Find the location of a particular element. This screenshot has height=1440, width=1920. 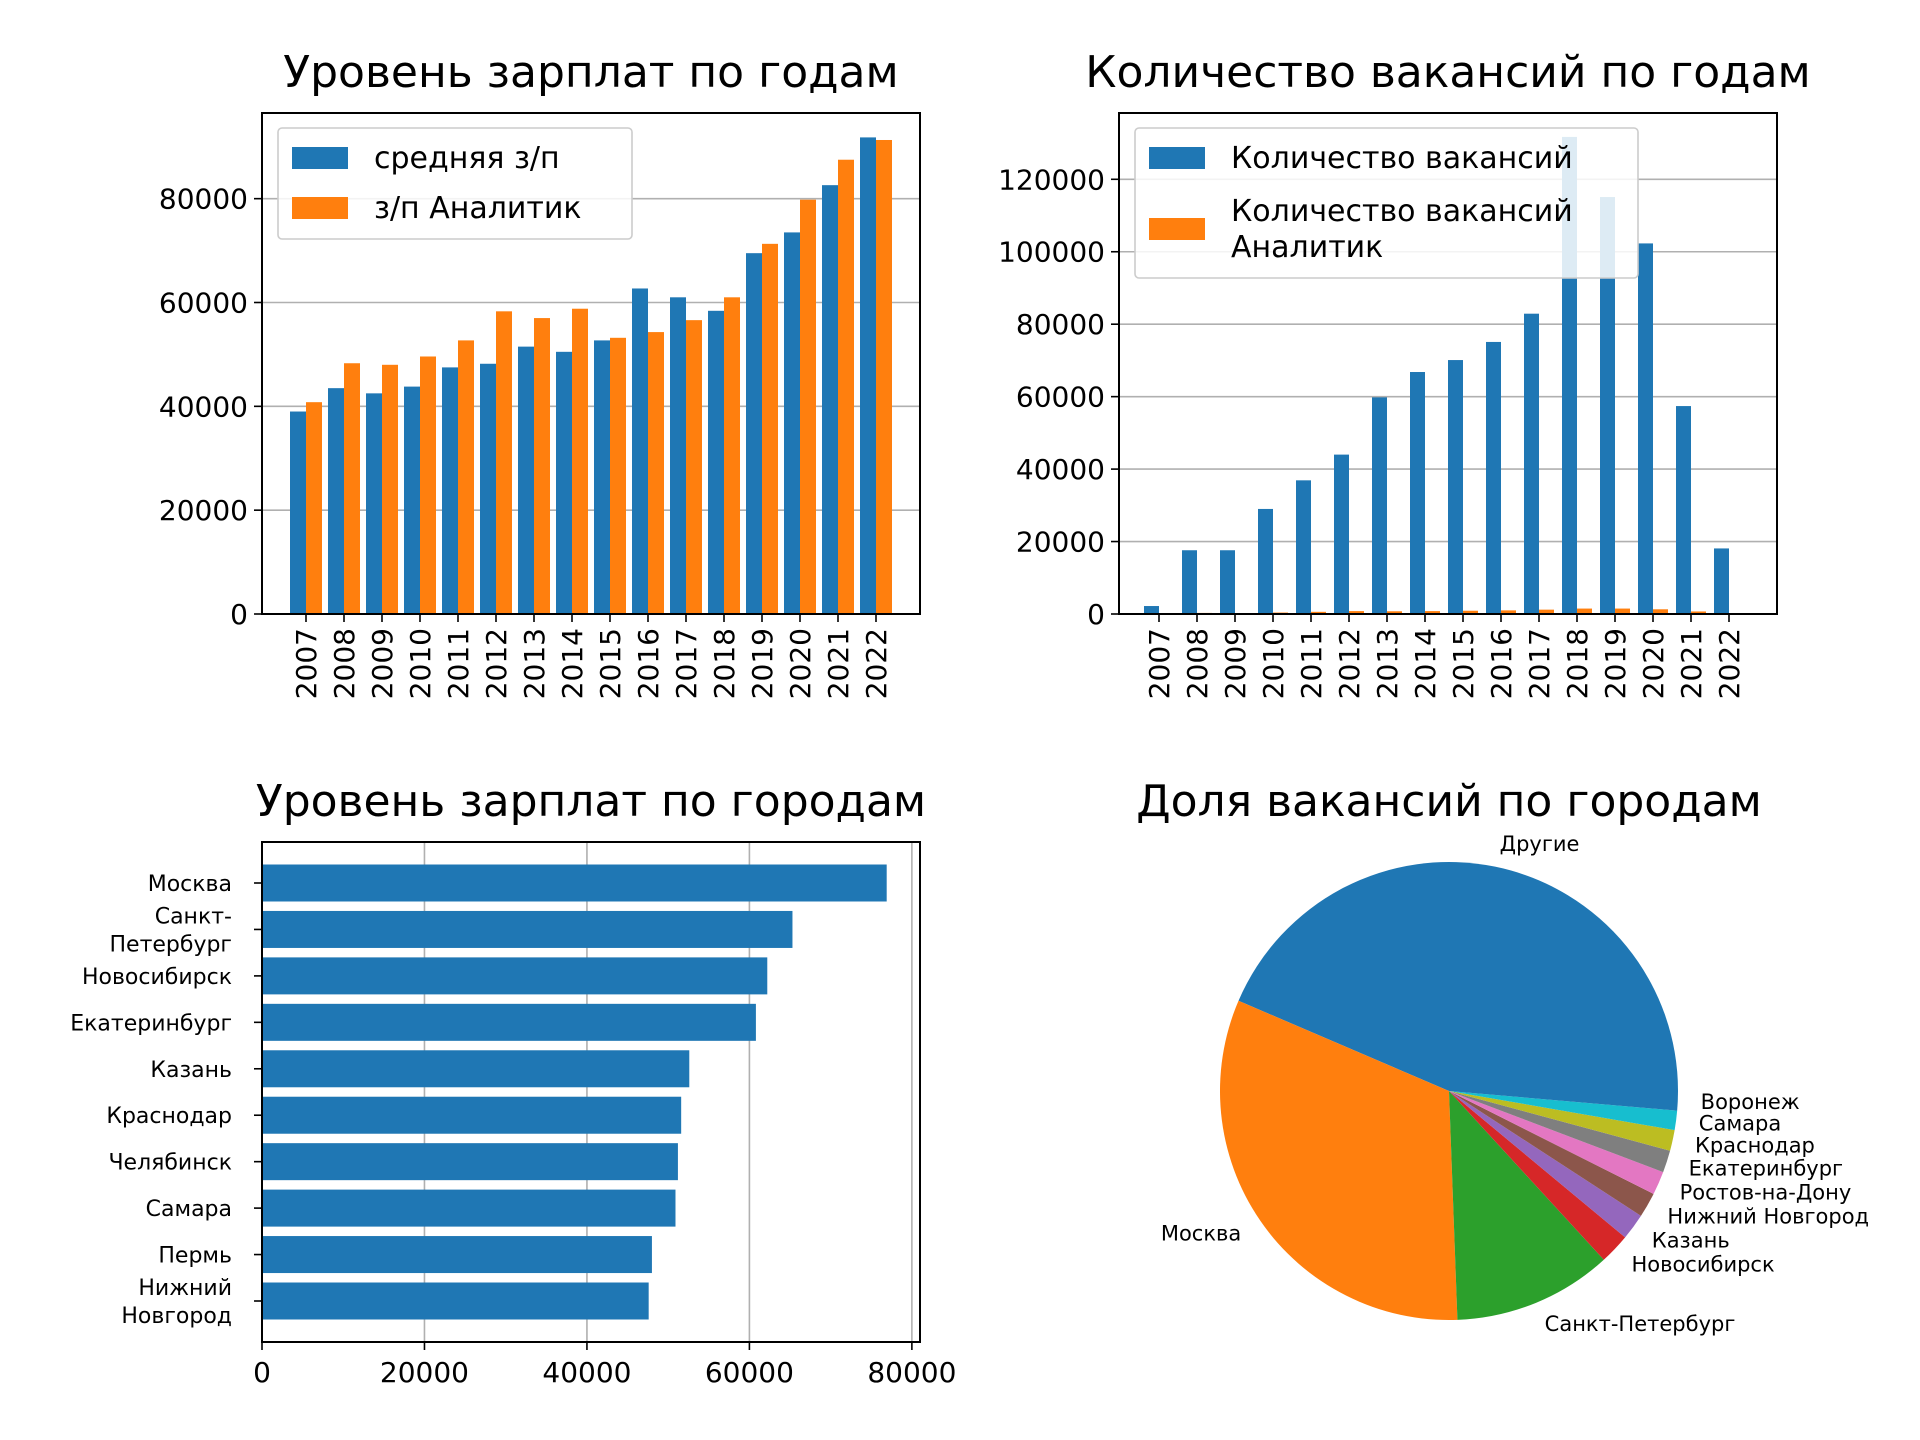

y-tick-label: 0 is located at coordinates (1096, 614).